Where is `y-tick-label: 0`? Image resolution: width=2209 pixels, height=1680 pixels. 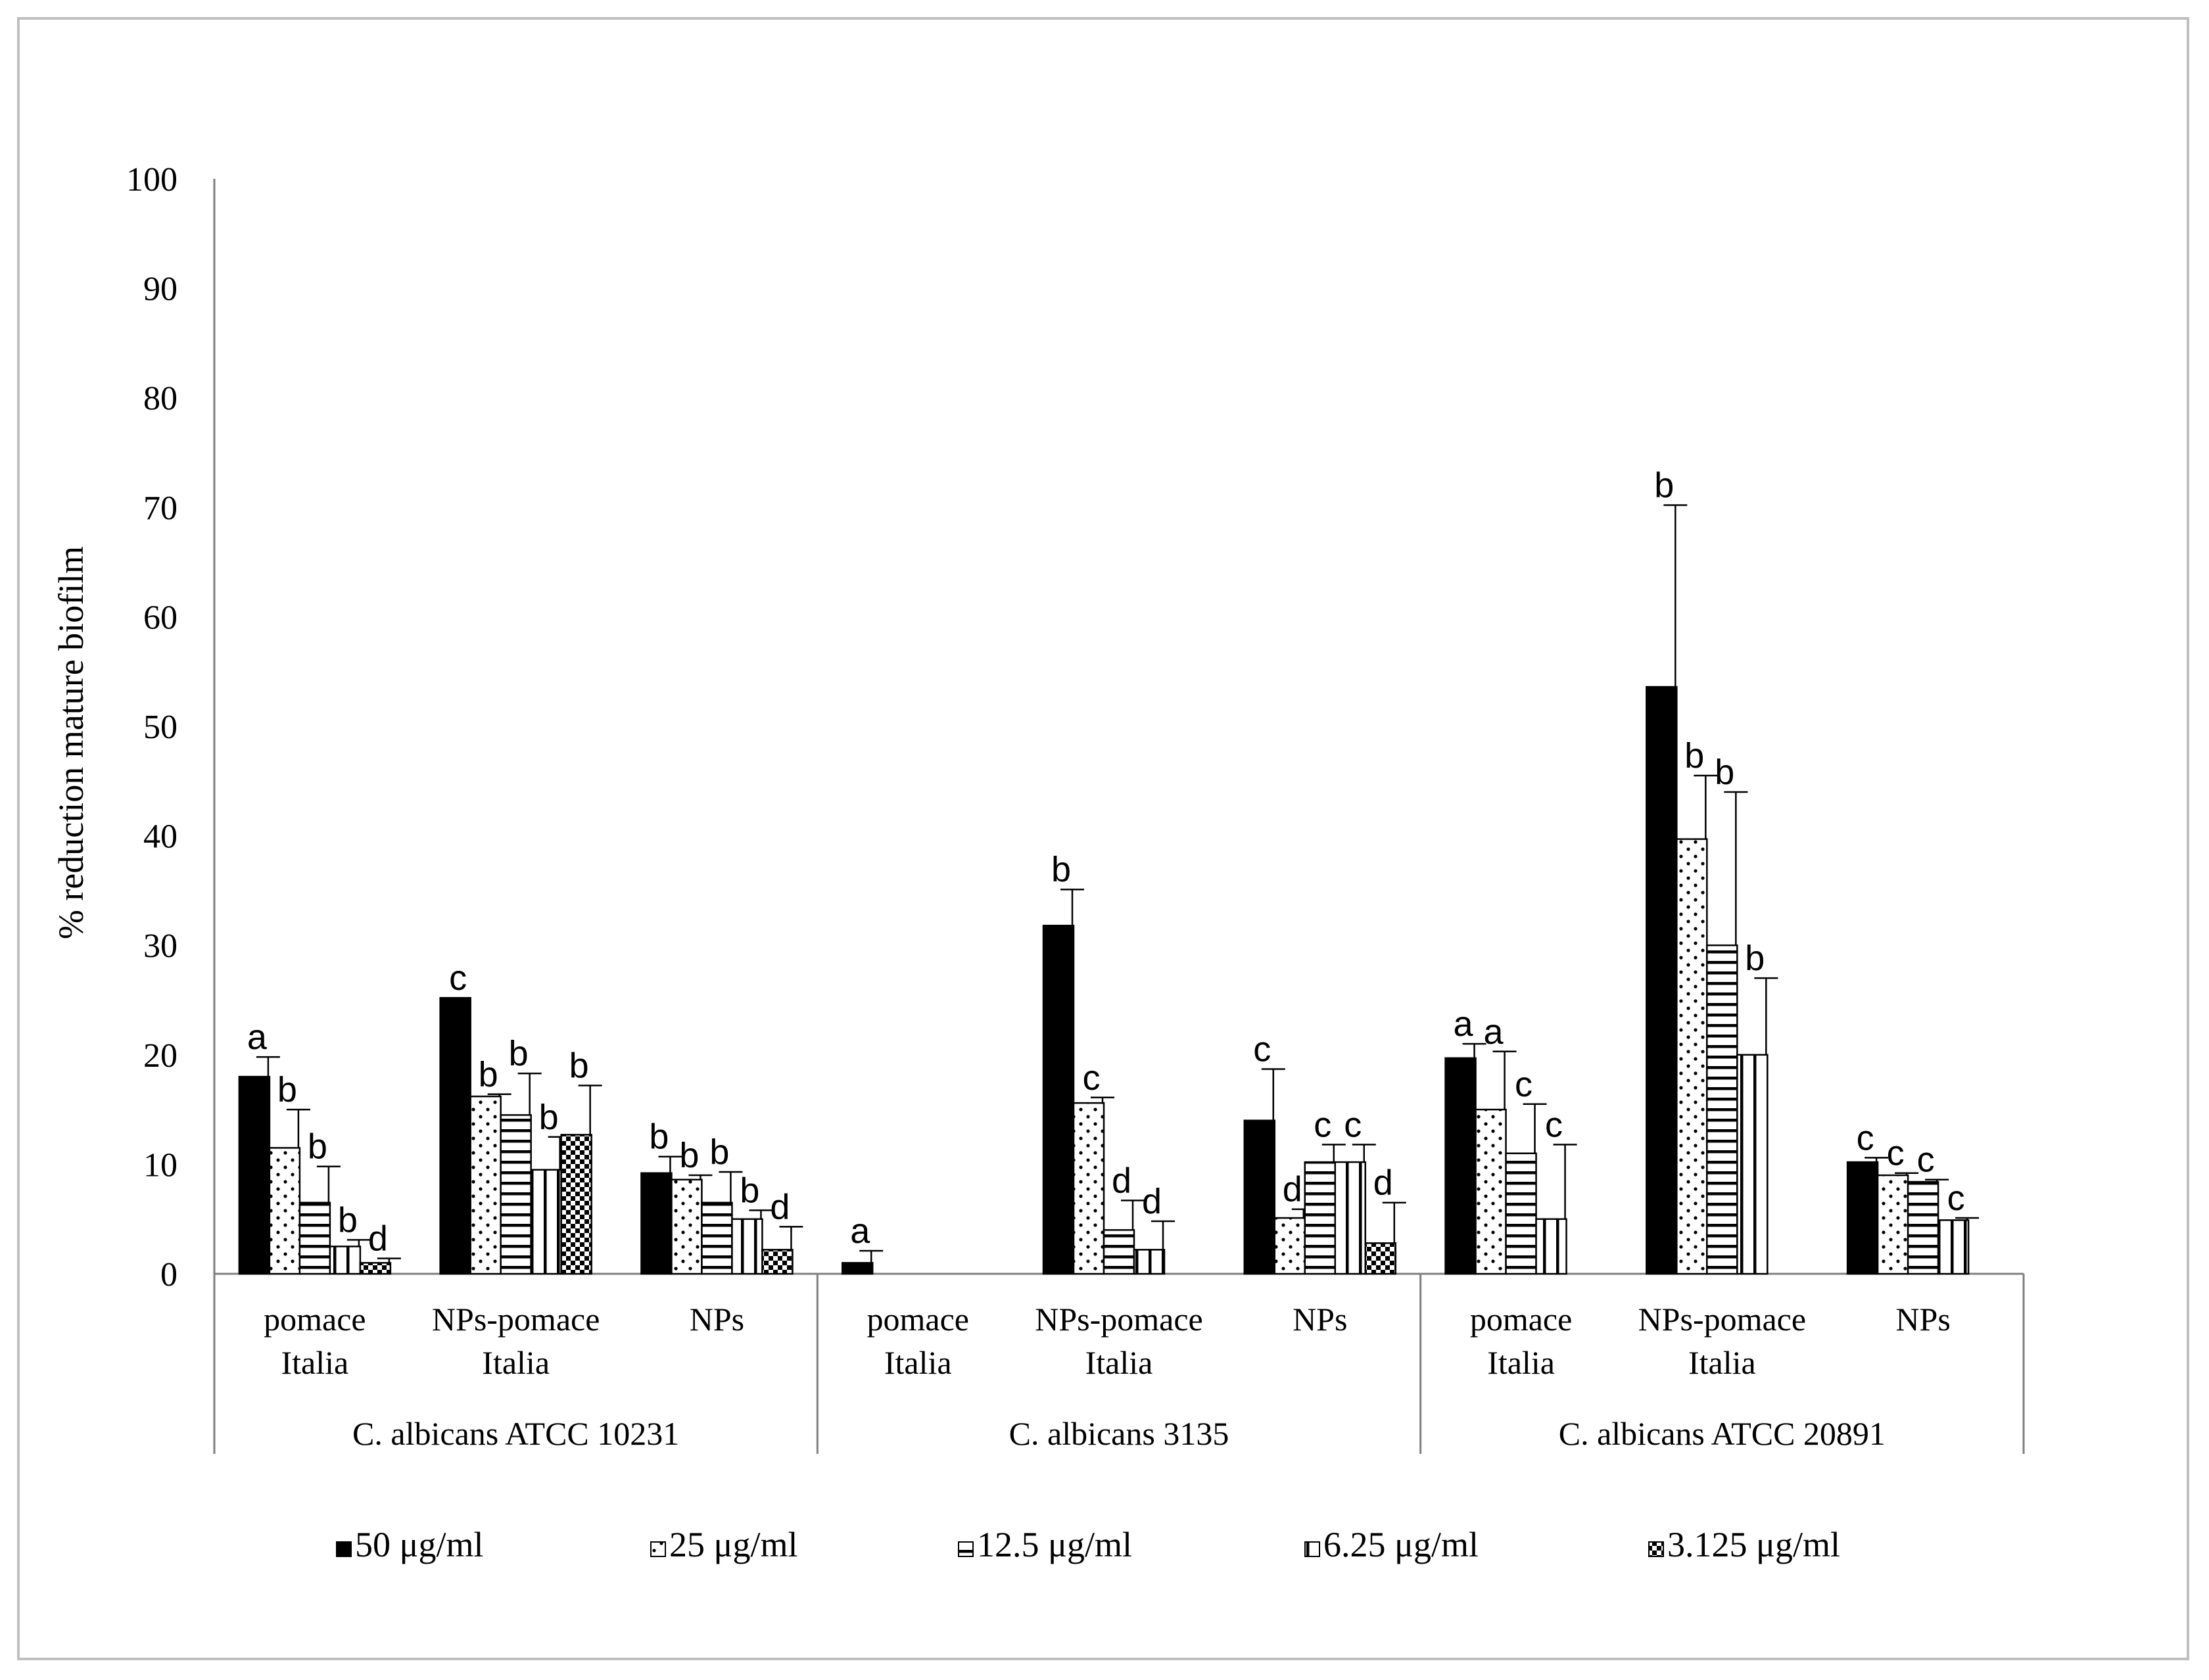 y-tick-label: 0 is located at coordinates (169, 1275).